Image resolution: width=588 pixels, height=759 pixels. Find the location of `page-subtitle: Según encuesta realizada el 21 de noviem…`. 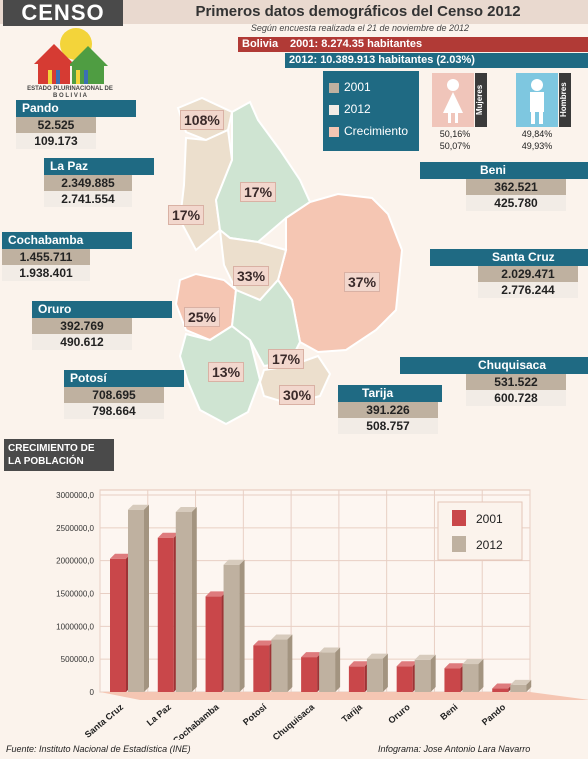

page-subtitle: Según encuesta realizada el 21 de noviem… is located at coordinates (360, 28).